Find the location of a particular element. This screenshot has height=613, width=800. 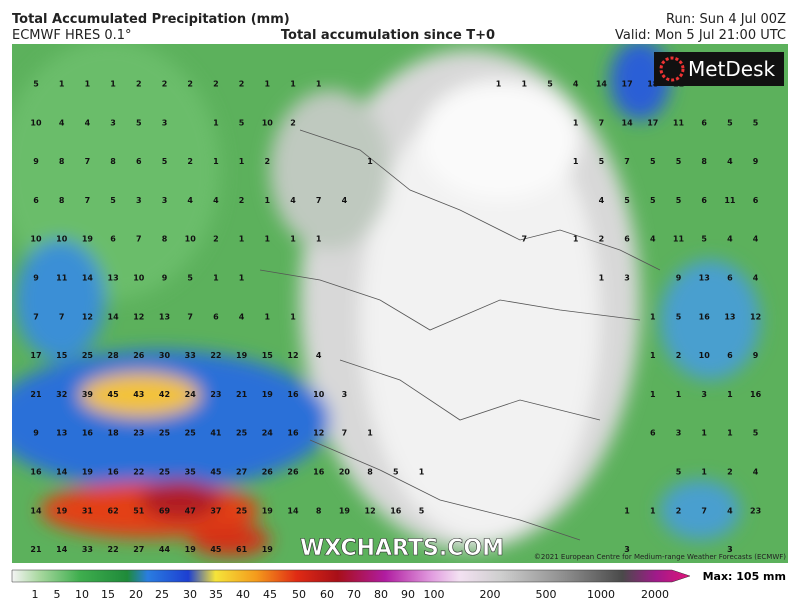

subtitle: Total accumulation since T+0 is located at coordinates (388, 35).